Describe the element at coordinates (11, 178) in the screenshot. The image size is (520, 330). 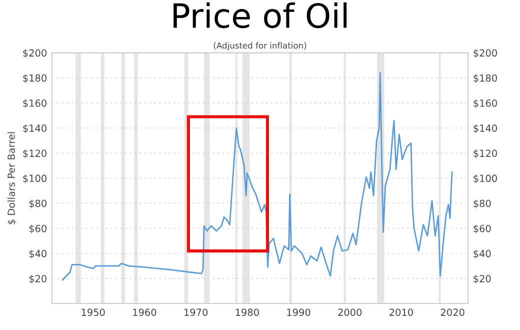
I see `y-axis-title: $ Dollars Per Barrel` at that location.